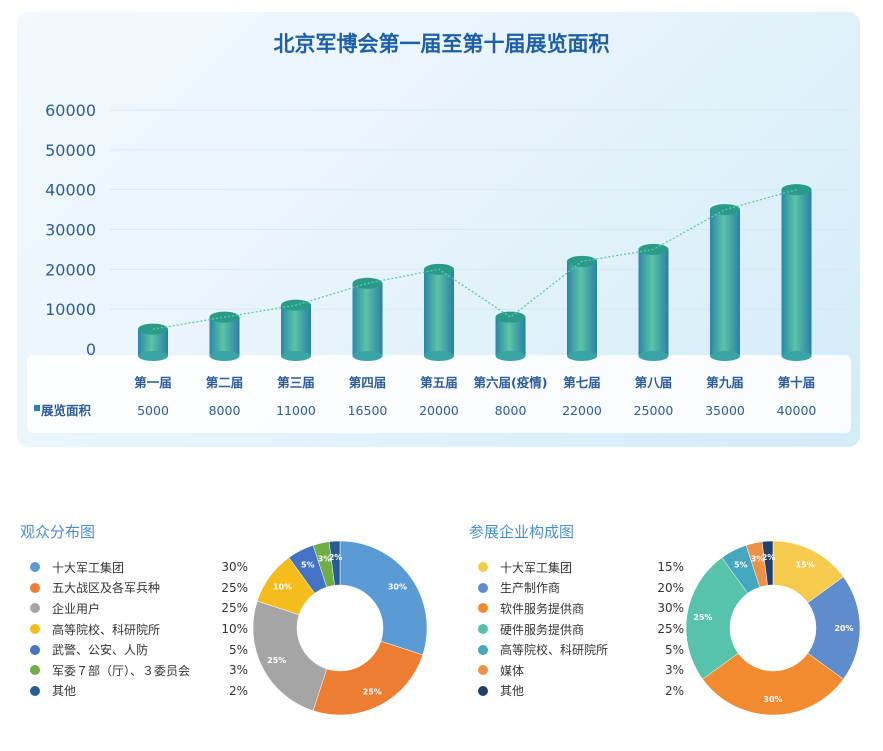 This screenshot has width=883, height=751. What do you see at coordinates (577, 567) in the screenshot?
I see `legend-item: 十大军工集团 15%` at bounding box center [577, 567].